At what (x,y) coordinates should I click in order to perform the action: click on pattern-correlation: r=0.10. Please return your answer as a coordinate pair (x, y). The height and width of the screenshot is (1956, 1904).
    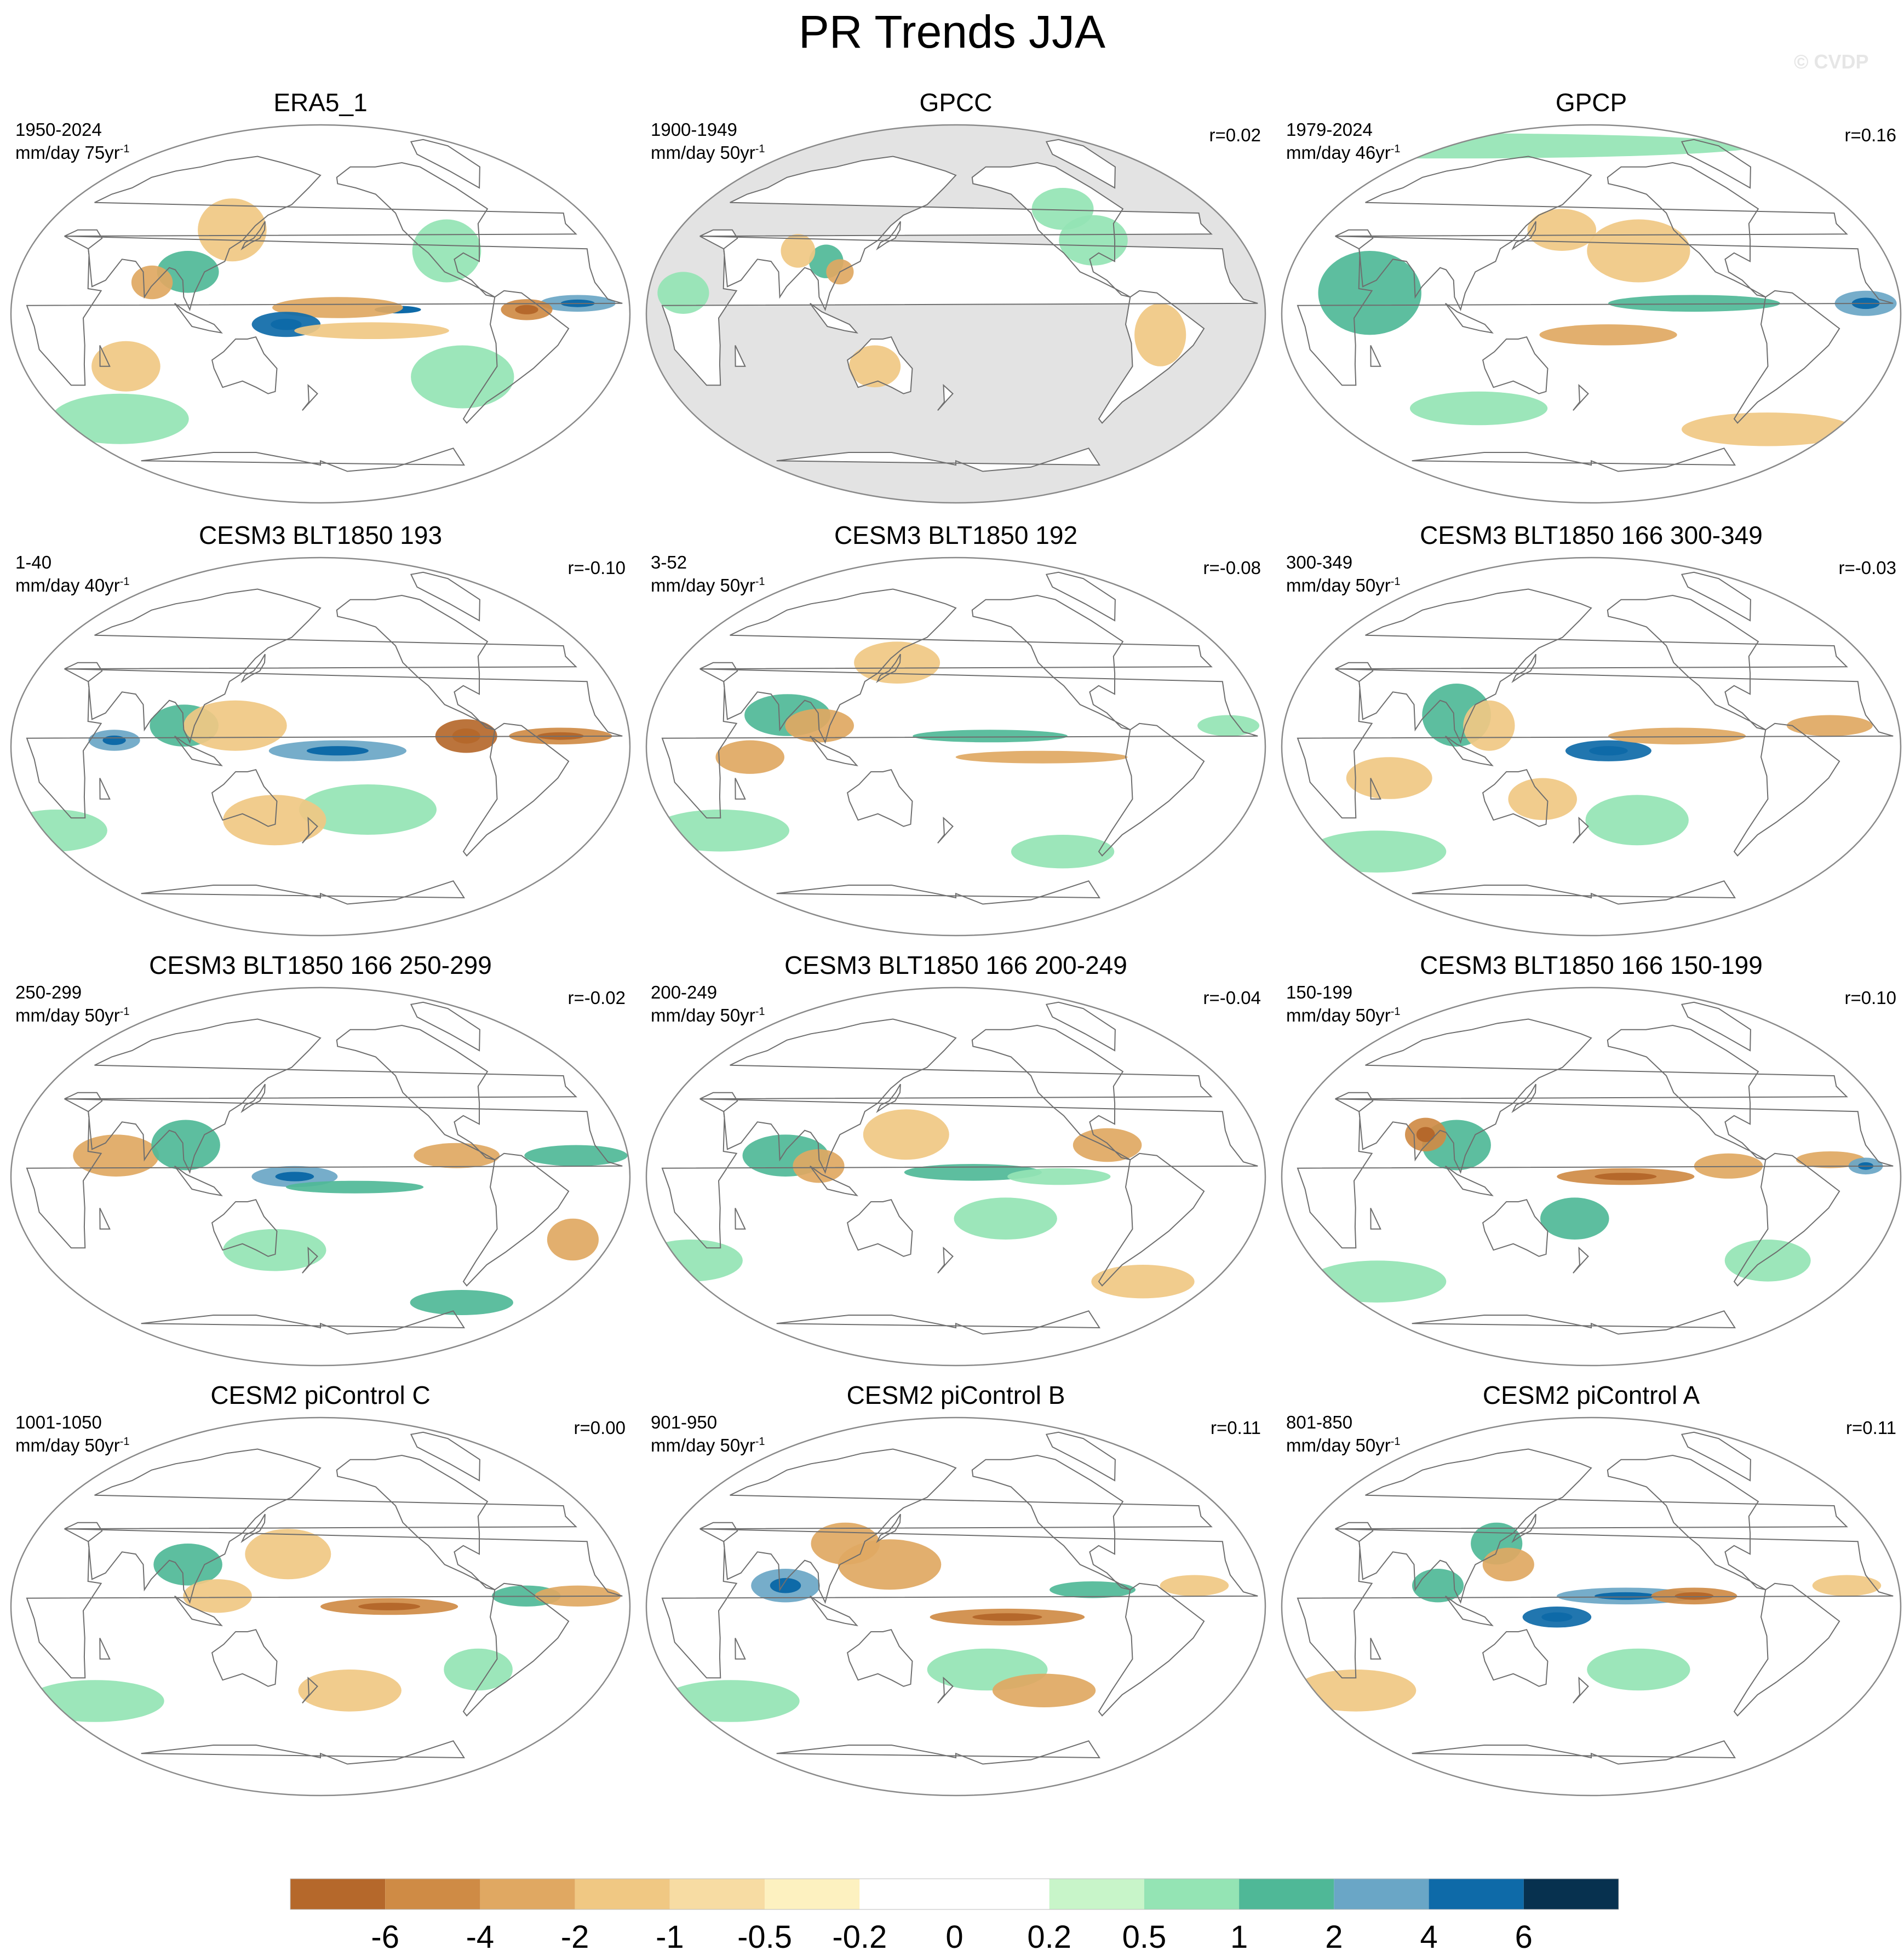
    Looking at the image, I should click on (1870, 998).